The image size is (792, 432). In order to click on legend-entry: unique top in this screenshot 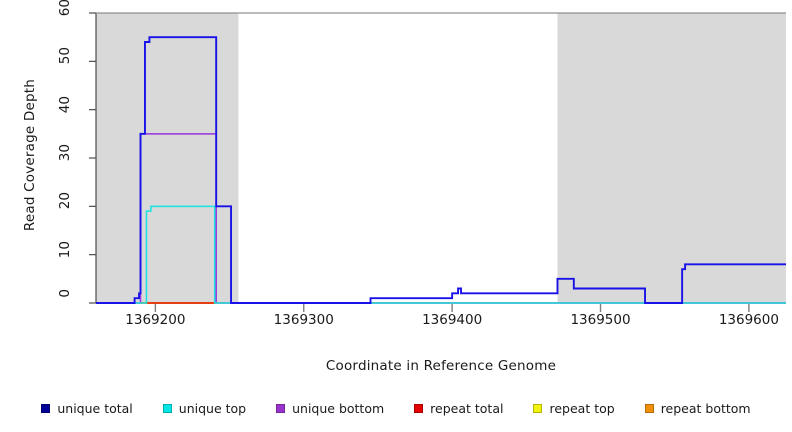, I will do `click(204, 408)`.